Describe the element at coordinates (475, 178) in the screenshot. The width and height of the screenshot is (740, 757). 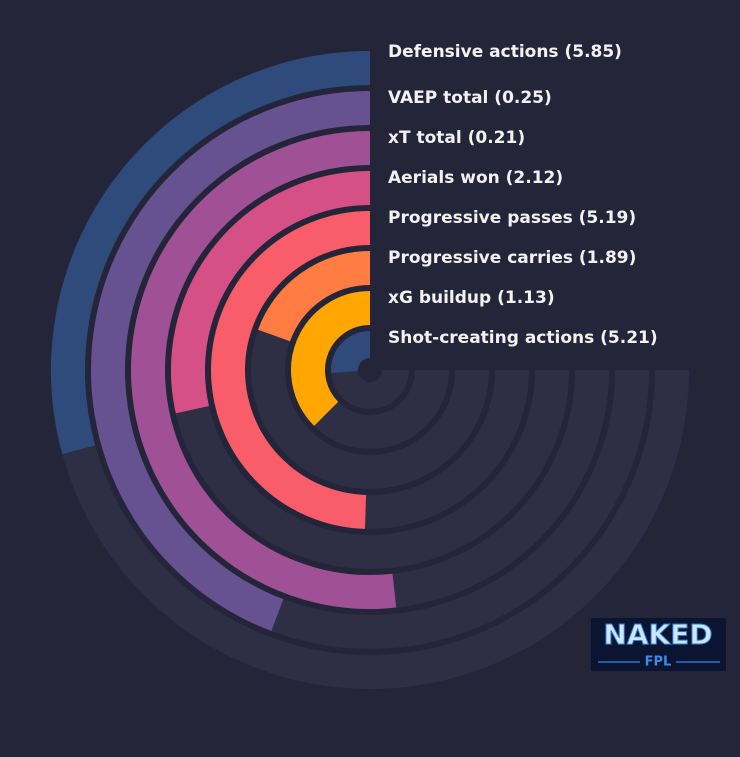
I see `category-label: Aerials won (2.12)` at that location.